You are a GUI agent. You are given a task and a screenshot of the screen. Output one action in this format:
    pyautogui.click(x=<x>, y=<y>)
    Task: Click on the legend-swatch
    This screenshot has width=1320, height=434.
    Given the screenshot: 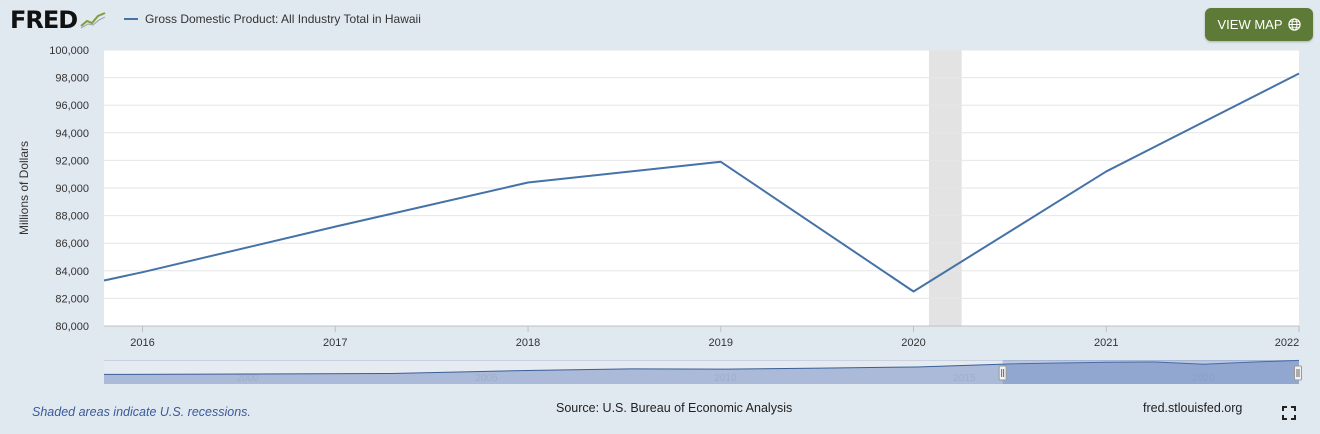 What is the action you would take?
    pyautogui.click(x=131, y=19)
    